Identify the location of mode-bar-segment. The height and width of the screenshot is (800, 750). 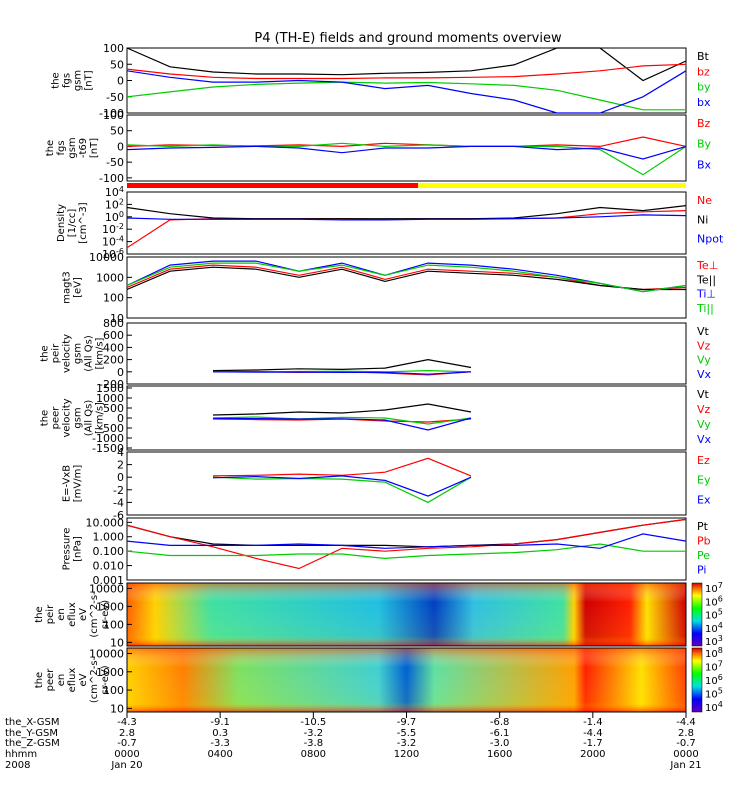
(552, 185).